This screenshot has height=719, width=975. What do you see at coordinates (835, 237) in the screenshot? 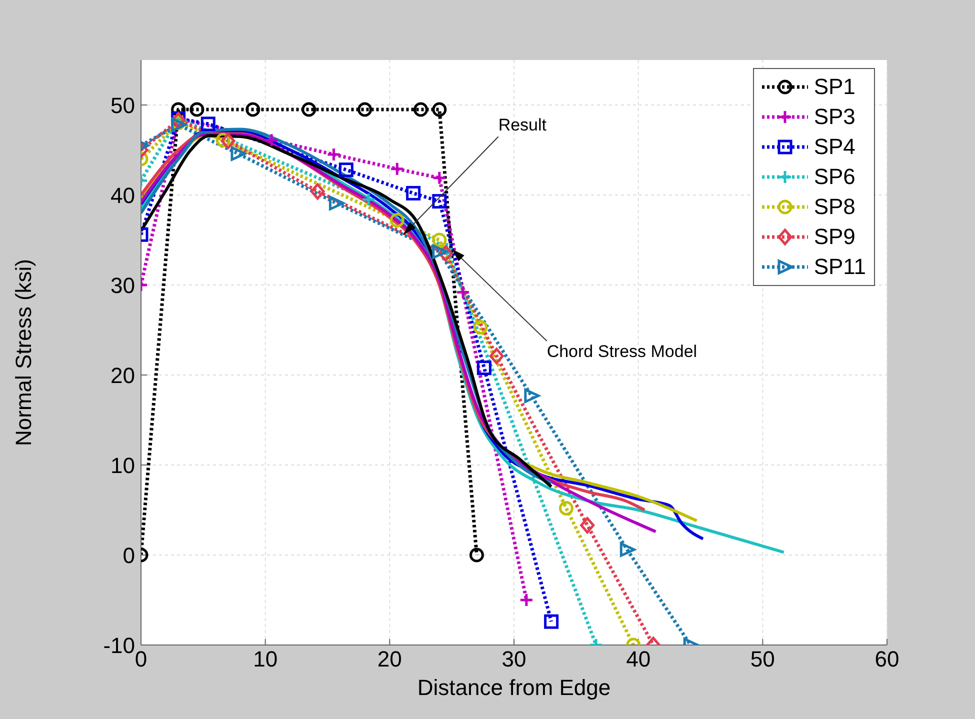
I see `legend-label: SP9` at bounding box center [835, 237].